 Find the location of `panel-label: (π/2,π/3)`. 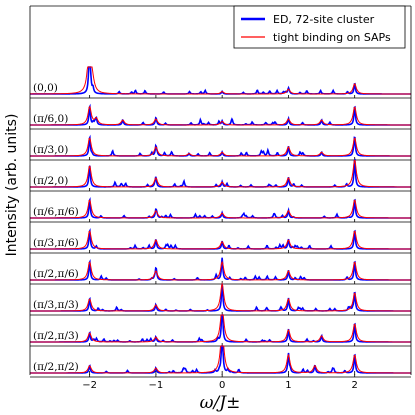

panel-label: (π/2,π/3) is located at coordinates (56, 336).